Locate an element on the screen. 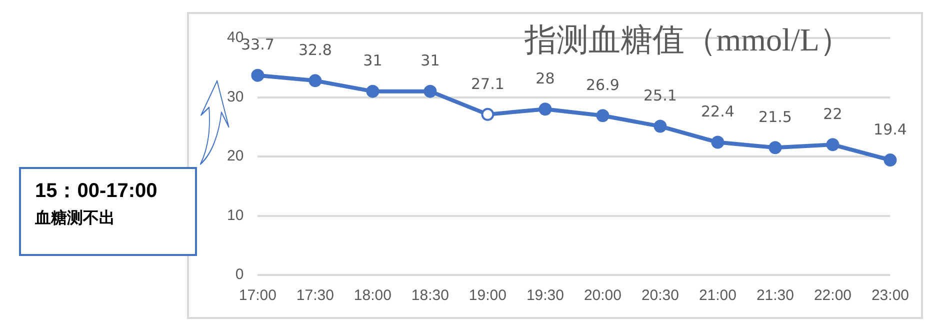 The height and width of the screenshot is (331, 931). y-tick-label: 20 is located at coordinates (235, 156).